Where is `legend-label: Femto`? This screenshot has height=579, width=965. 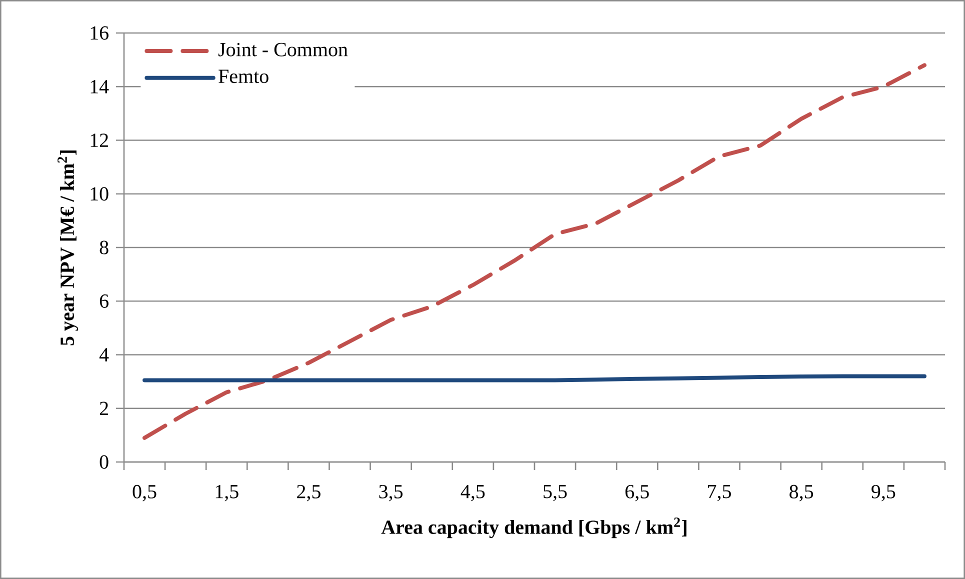
legend-label: Femto is located at coordinates (243, 77).